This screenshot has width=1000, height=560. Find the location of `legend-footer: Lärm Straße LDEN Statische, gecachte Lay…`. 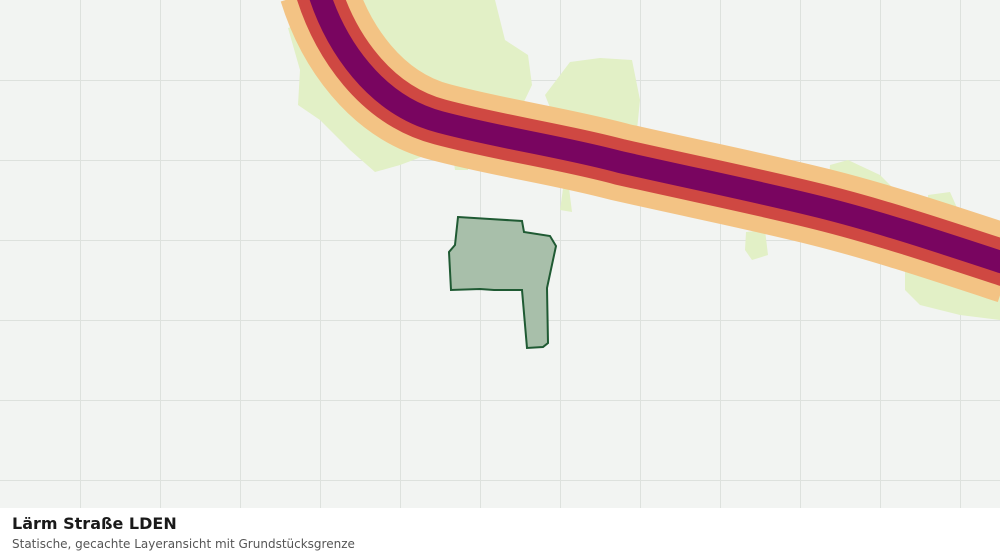

legend-footer: Lärm Straße LDEN Statische, gecachte Lay… is located at coordinates (500, 534).